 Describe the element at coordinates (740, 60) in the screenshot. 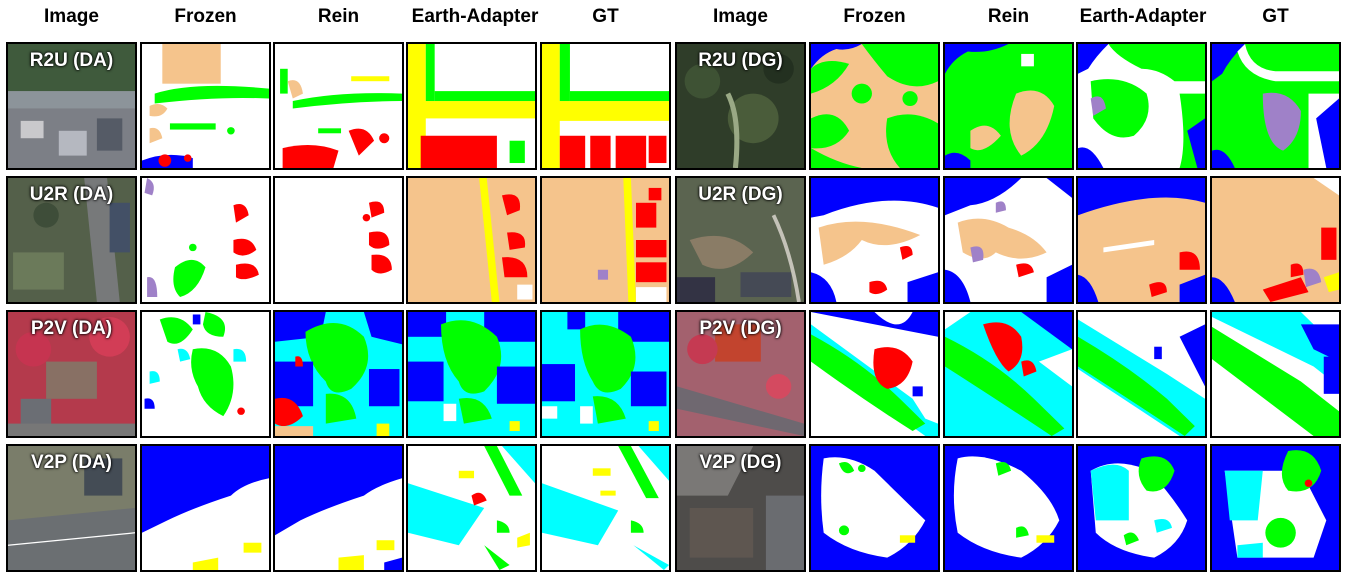

I see `row-label: R2U (DG)` at that location.